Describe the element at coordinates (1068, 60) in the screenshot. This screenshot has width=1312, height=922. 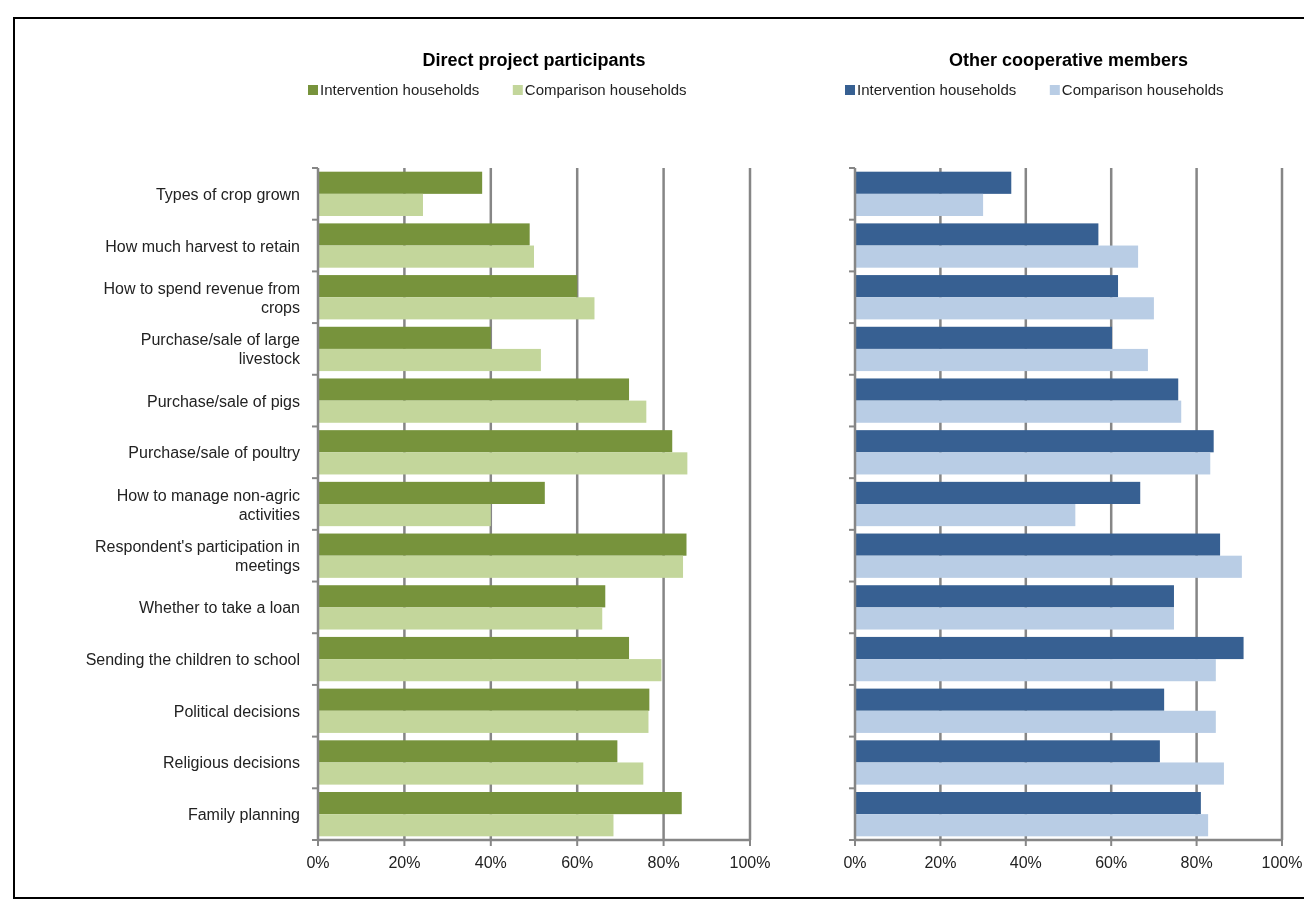
I see `chart-title: Other cooperative members` at that location.